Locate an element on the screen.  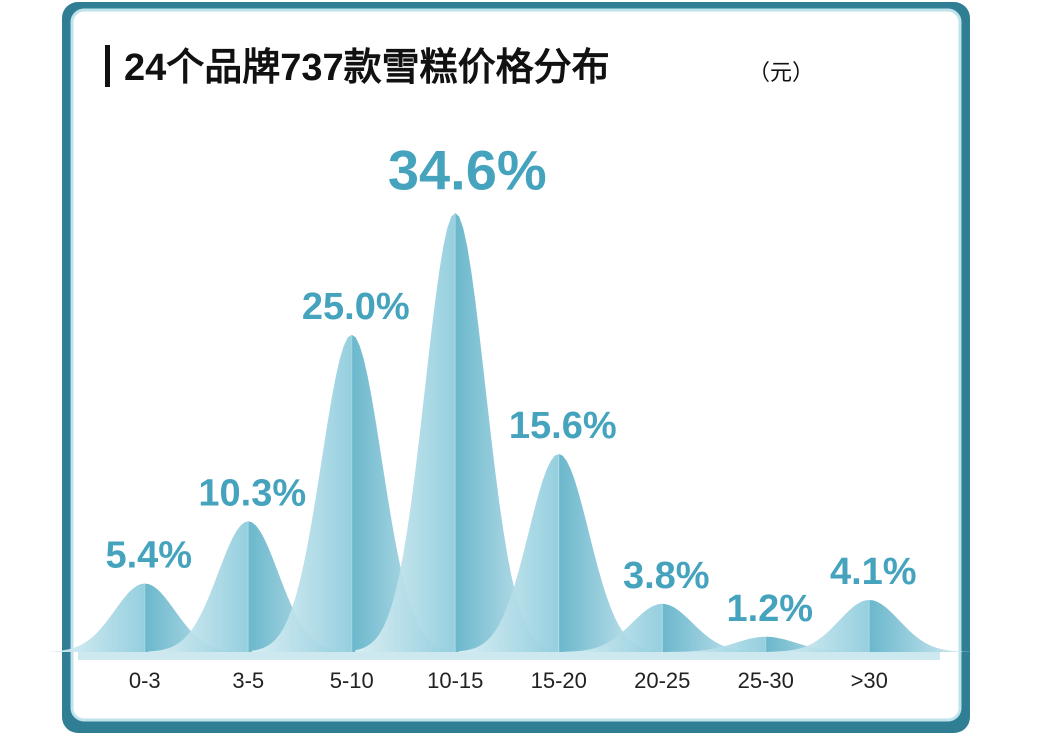
x-tick-label: 0-3 is located at coordinates (145, 680).